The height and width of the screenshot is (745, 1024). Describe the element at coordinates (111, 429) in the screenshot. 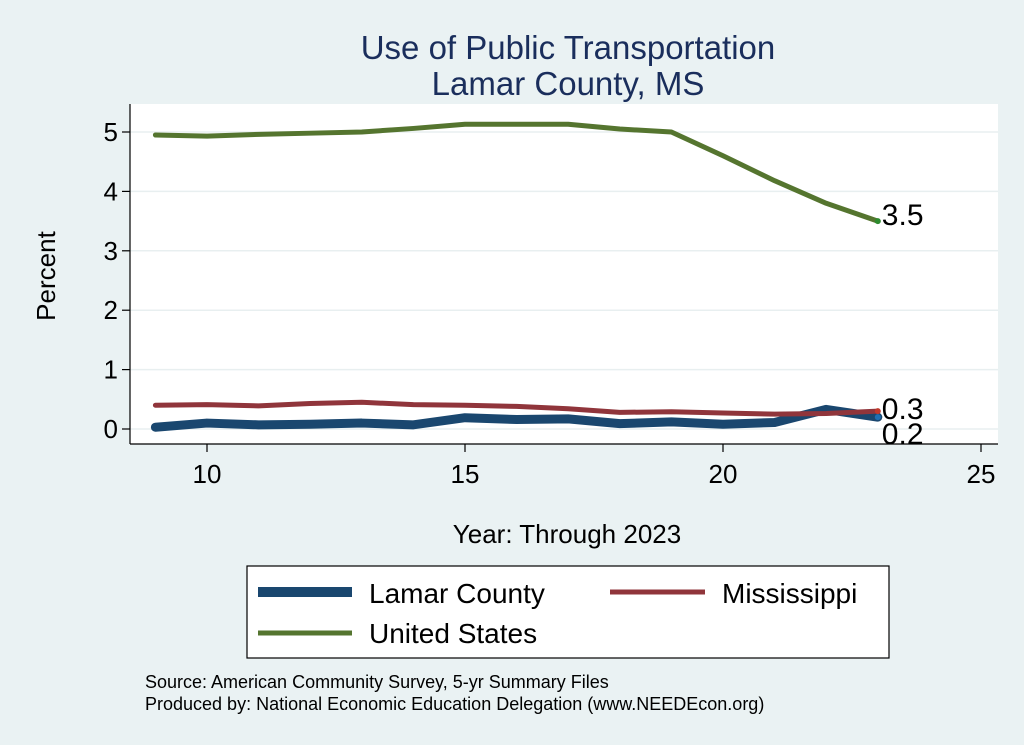

I see `y-tick-label-0: 0` at that location.